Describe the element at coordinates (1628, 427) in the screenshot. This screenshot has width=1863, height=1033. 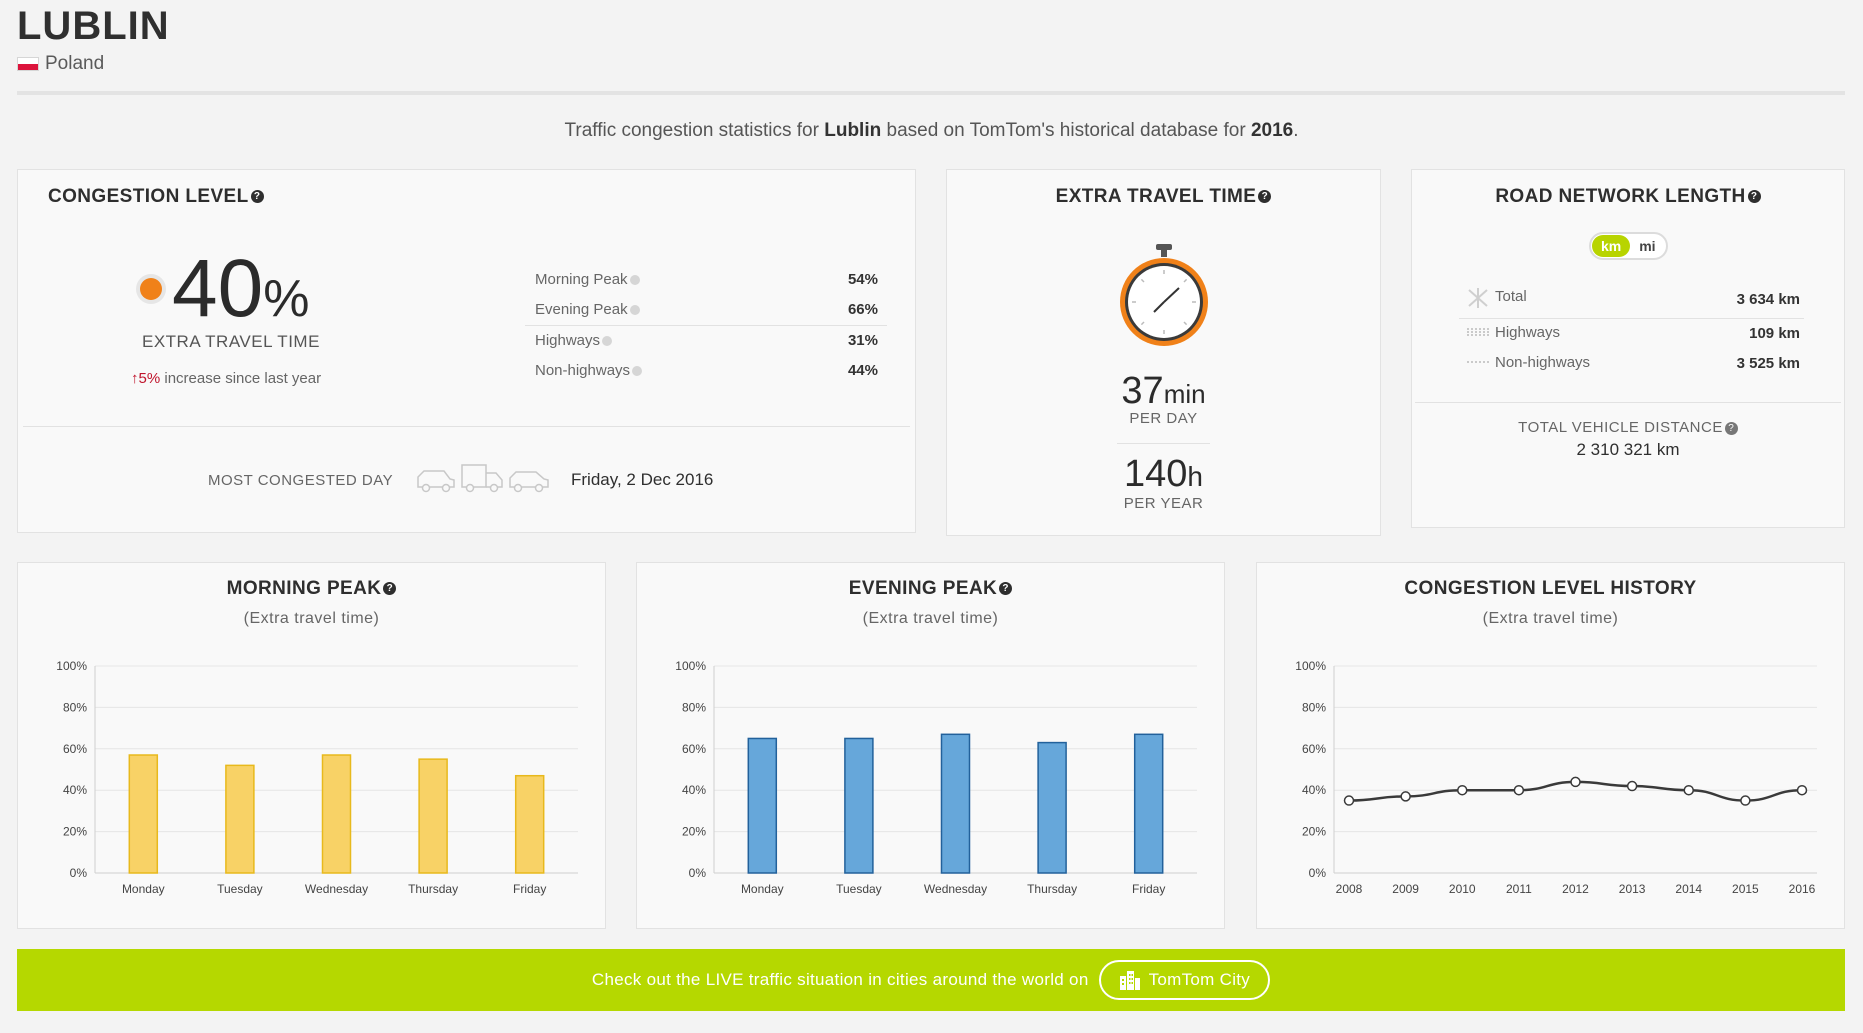
I see `vehicle-distance-label: TOTAL VEHICLE DISTANCE?` at that location.